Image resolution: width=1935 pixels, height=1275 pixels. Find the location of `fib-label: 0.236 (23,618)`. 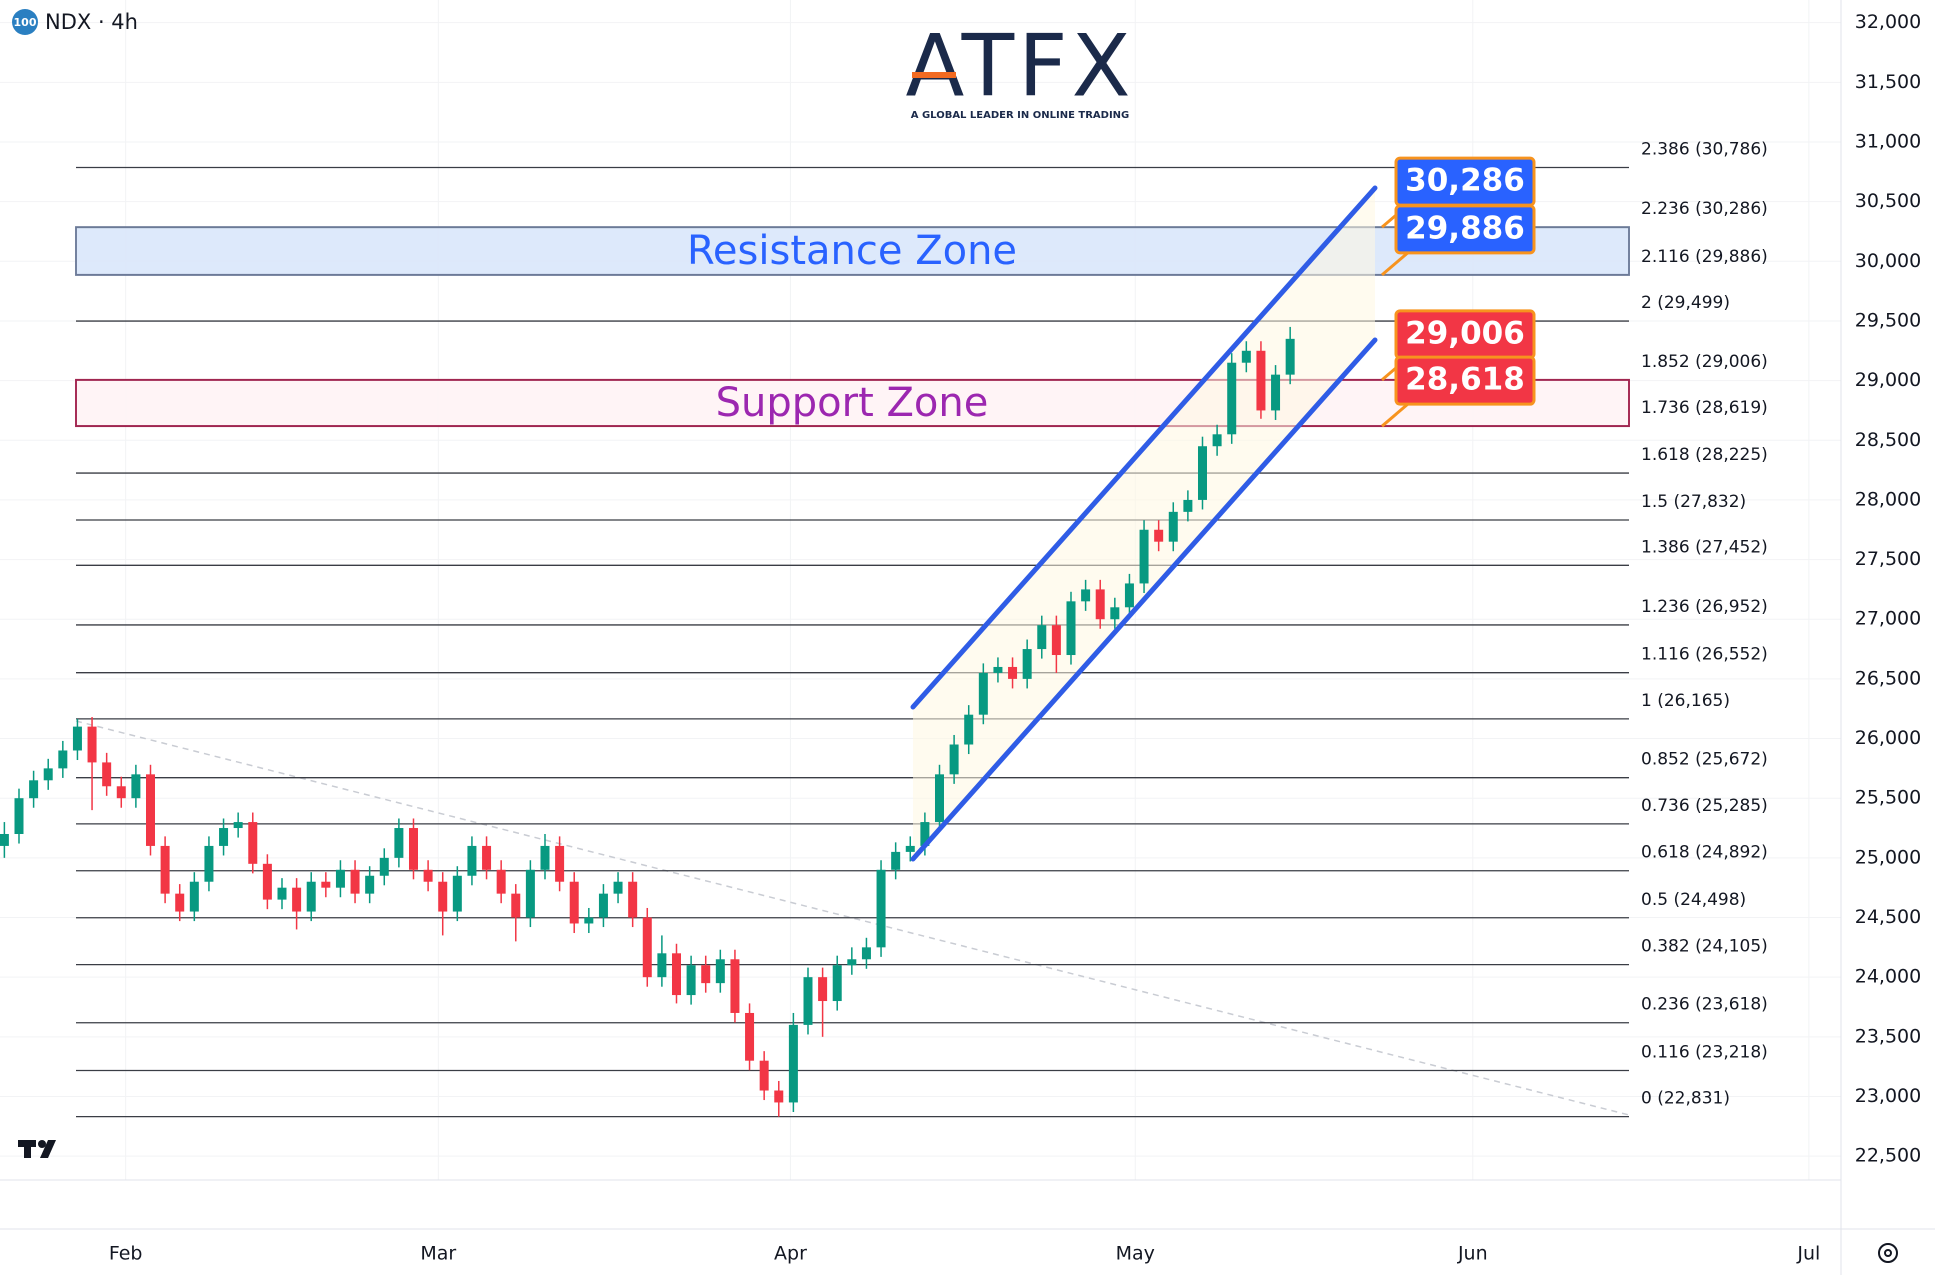

fib-label: 0.236 (23,618) is located at coordinates (1704, 1005).